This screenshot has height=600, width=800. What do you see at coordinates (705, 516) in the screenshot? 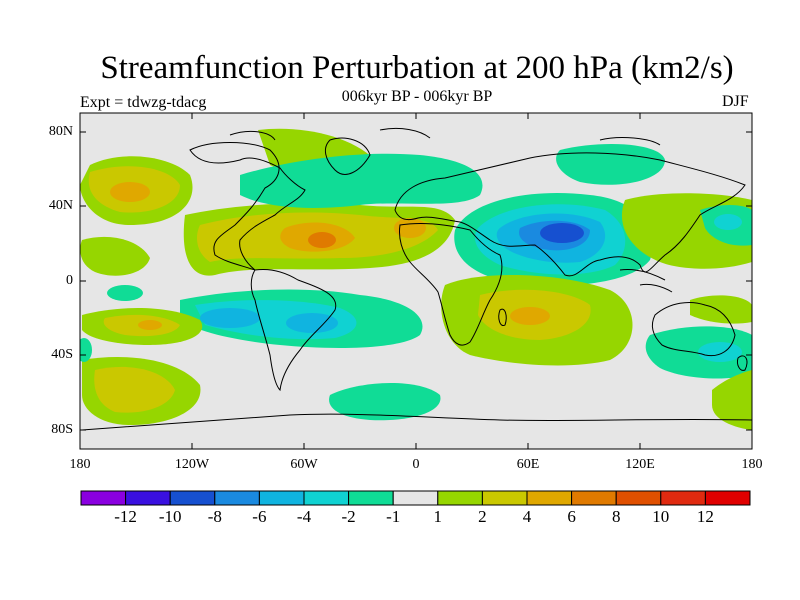
I see `colorbar-label: 12` at bounding box center [705, 516].